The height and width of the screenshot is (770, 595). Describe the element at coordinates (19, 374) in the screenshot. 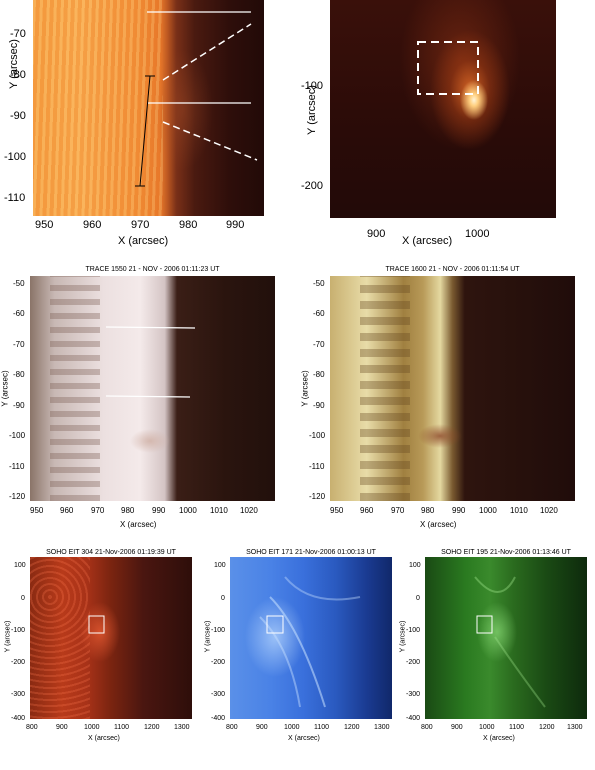

I see `panel-c-ytick: -80` at that location.